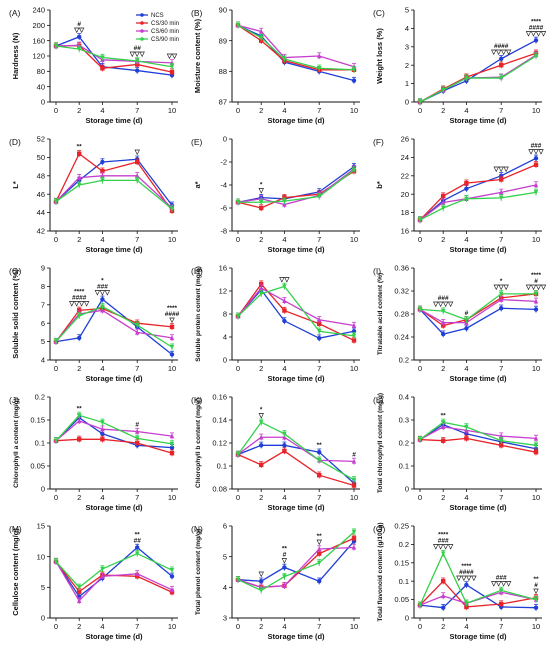 The image size is (550, 652). What do you see at coordinates (38, 56) in the screenshot?
I see `y-tick-label: 120` at bounding box center [38, 56].